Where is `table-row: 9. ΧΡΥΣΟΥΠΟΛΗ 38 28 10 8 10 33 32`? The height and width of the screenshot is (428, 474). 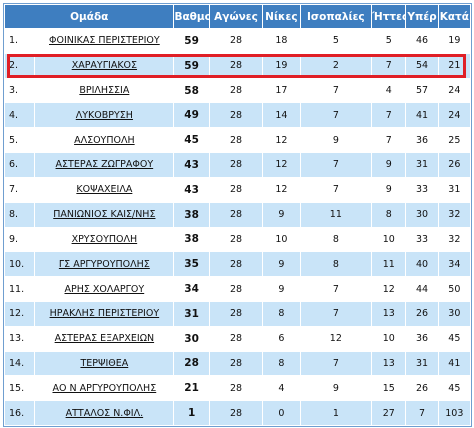
table-row: 9. ΧΡΥΣΟΥΠΟΛΗ 38 28 10 8 10 33 32 is located at coordinates (237, 239).